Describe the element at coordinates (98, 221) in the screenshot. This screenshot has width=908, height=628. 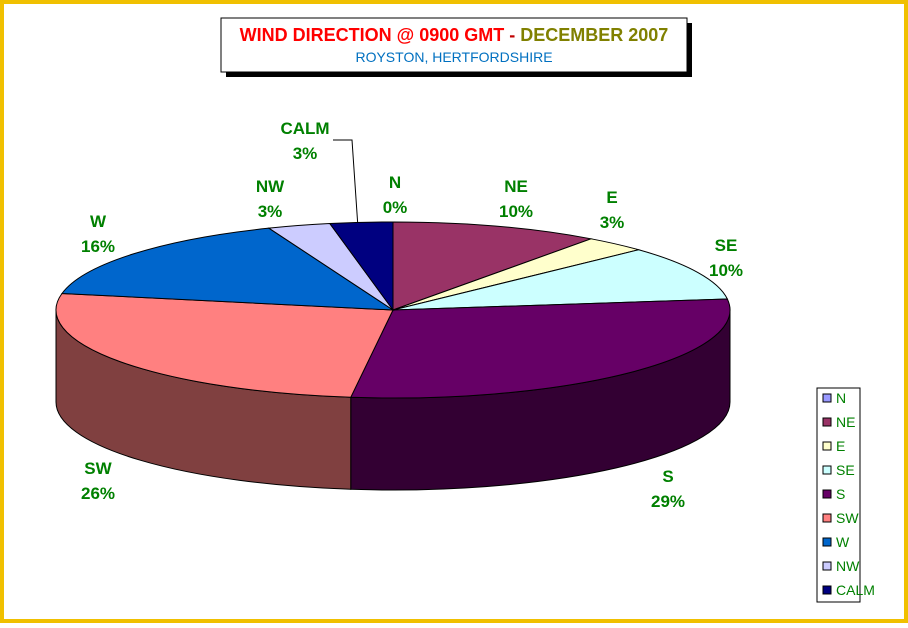
I see `slice-label: W` at that location.